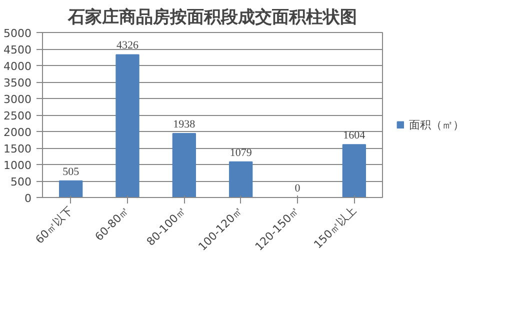 Image resolution: width=518 pixels, height=309 pixels. I want to click on legend-label: 面积（㎡）, so click(436, 124).